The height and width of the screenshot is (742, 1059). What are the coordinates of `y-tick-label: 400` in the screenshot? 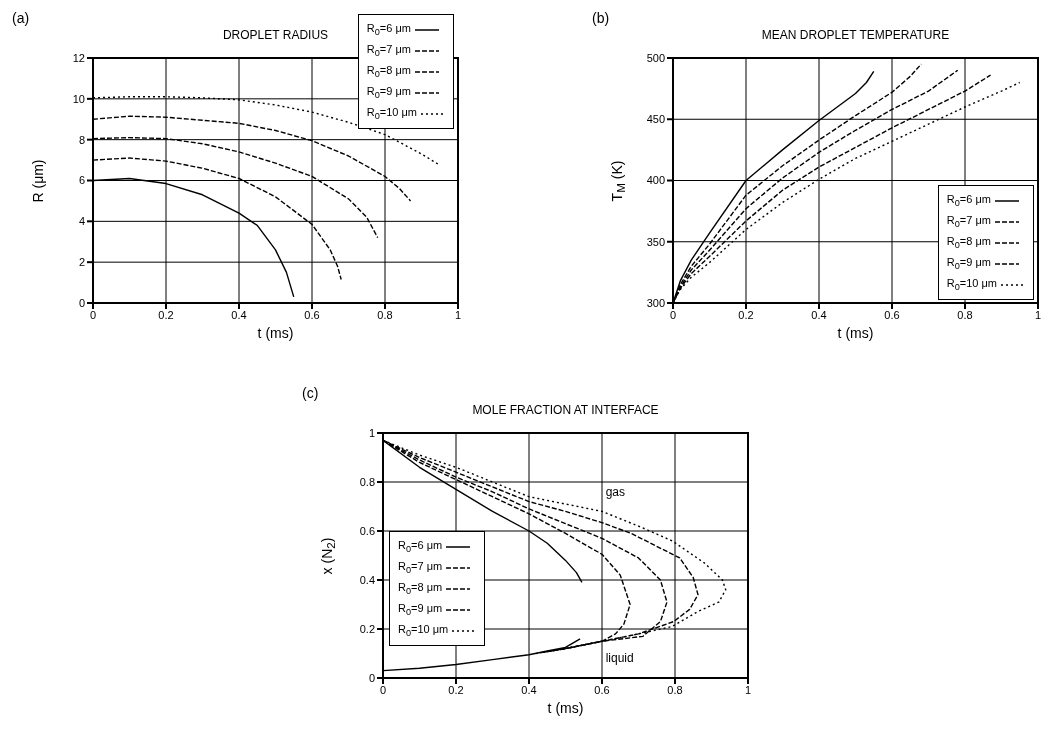 It's located at (655, 180).